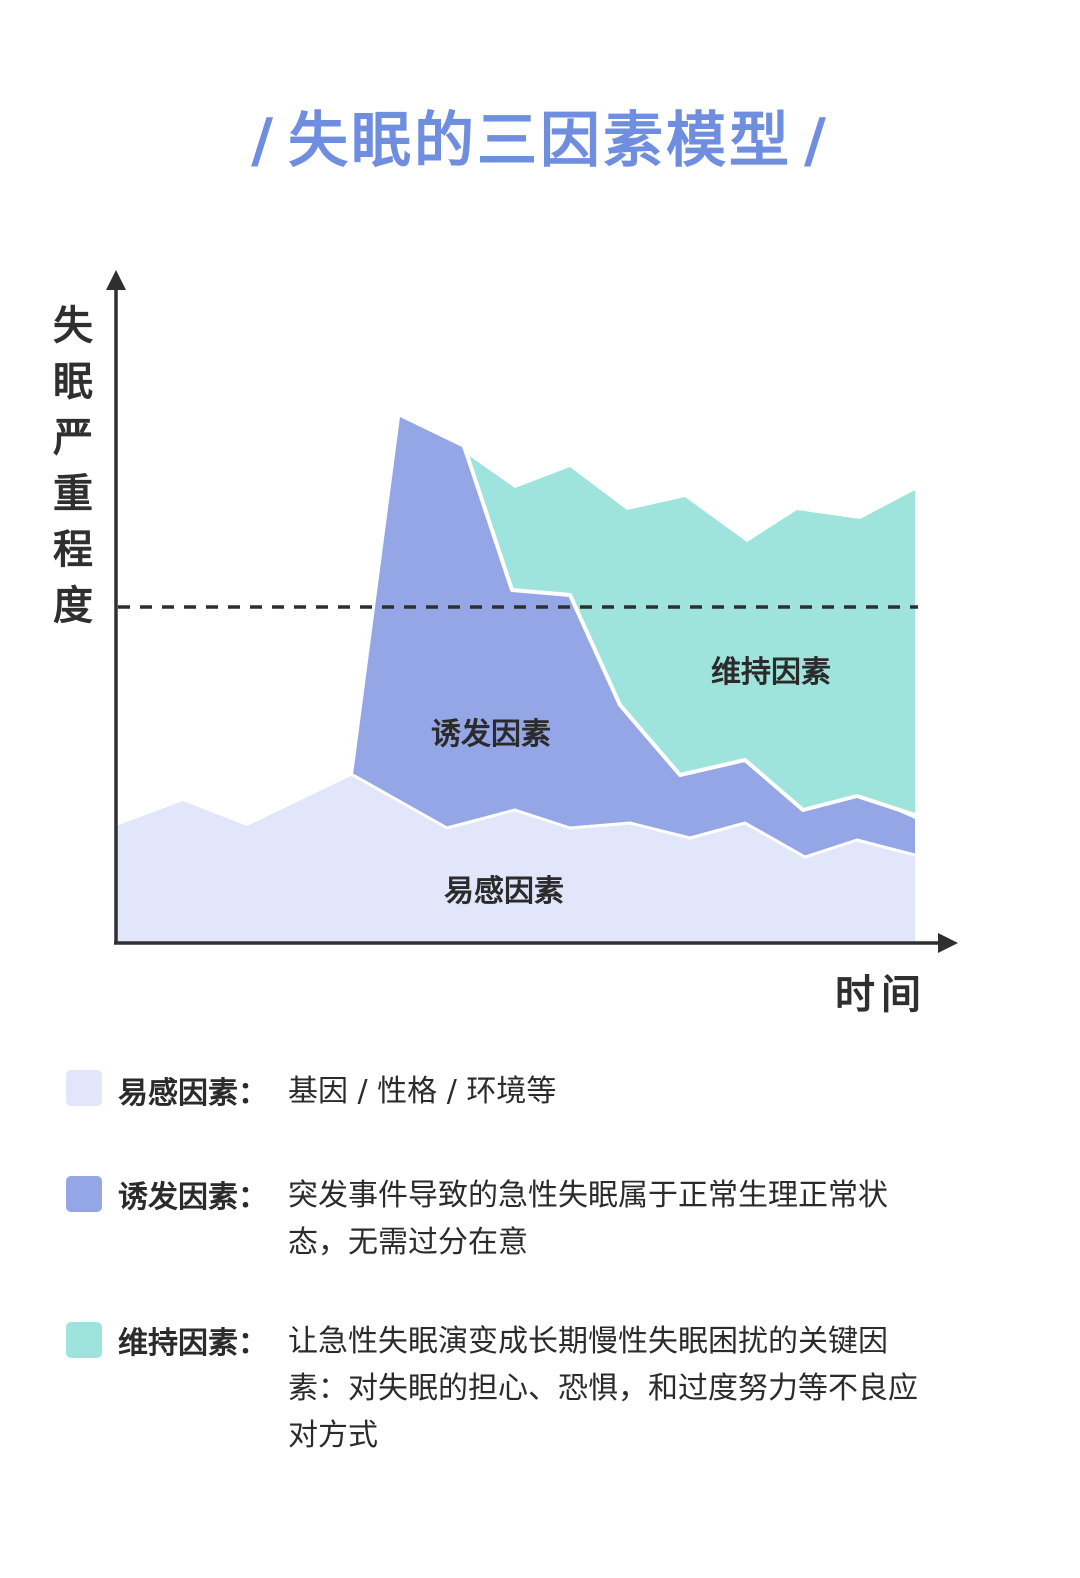 Image resolution: width=1080 pixels, height=1578 pixels. Describe the element at coordinates (116, 280) in the screenshot. I see `y-axis-arrow-icon` at that location.